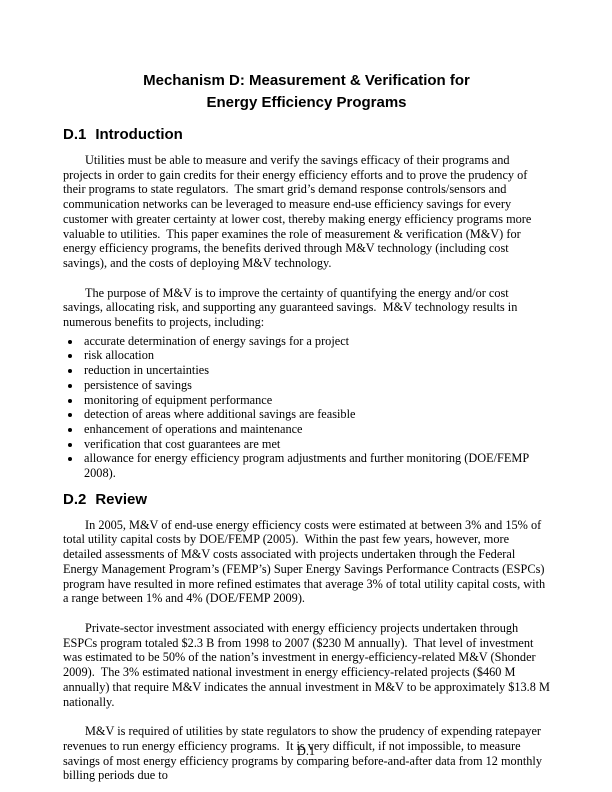 This screenshot has height=792, width=612. I want to click on list-item-monitoring-equipment: monitoring of equipment performance, so click(316, 400).